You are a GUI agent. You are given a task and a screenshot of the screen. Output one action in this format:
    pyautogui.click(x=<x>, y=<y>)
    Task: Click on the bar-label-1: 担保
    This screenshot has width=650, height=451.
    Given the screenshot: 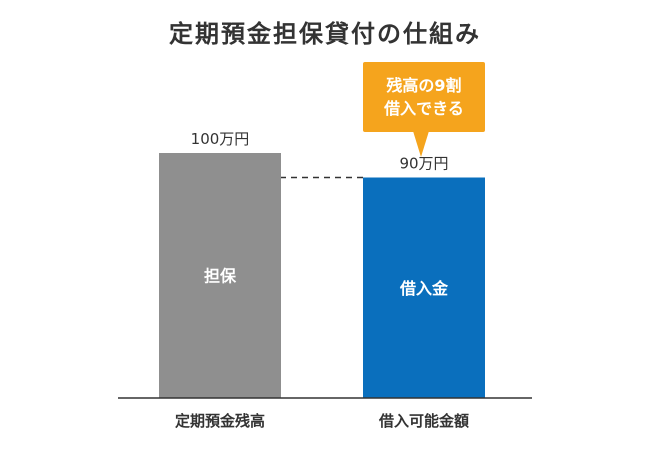 What is the action you would take?
    pyautogui.click(x=220, y=276)
    